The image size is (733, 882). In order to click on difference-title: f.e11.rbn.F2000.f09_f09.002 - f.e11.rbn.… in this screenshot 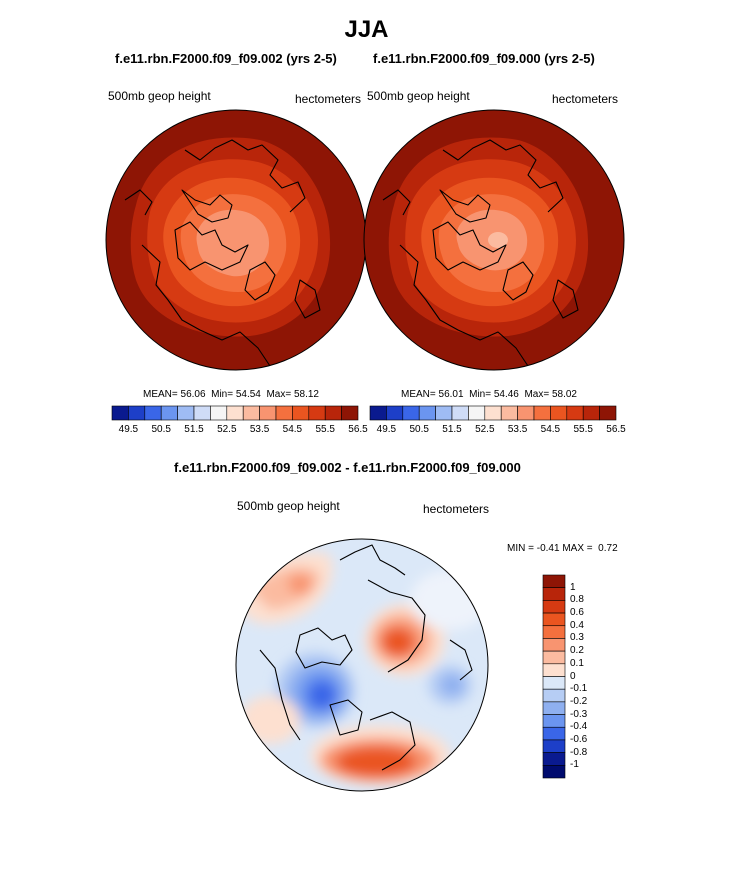, I will do `click(347, 467)`.